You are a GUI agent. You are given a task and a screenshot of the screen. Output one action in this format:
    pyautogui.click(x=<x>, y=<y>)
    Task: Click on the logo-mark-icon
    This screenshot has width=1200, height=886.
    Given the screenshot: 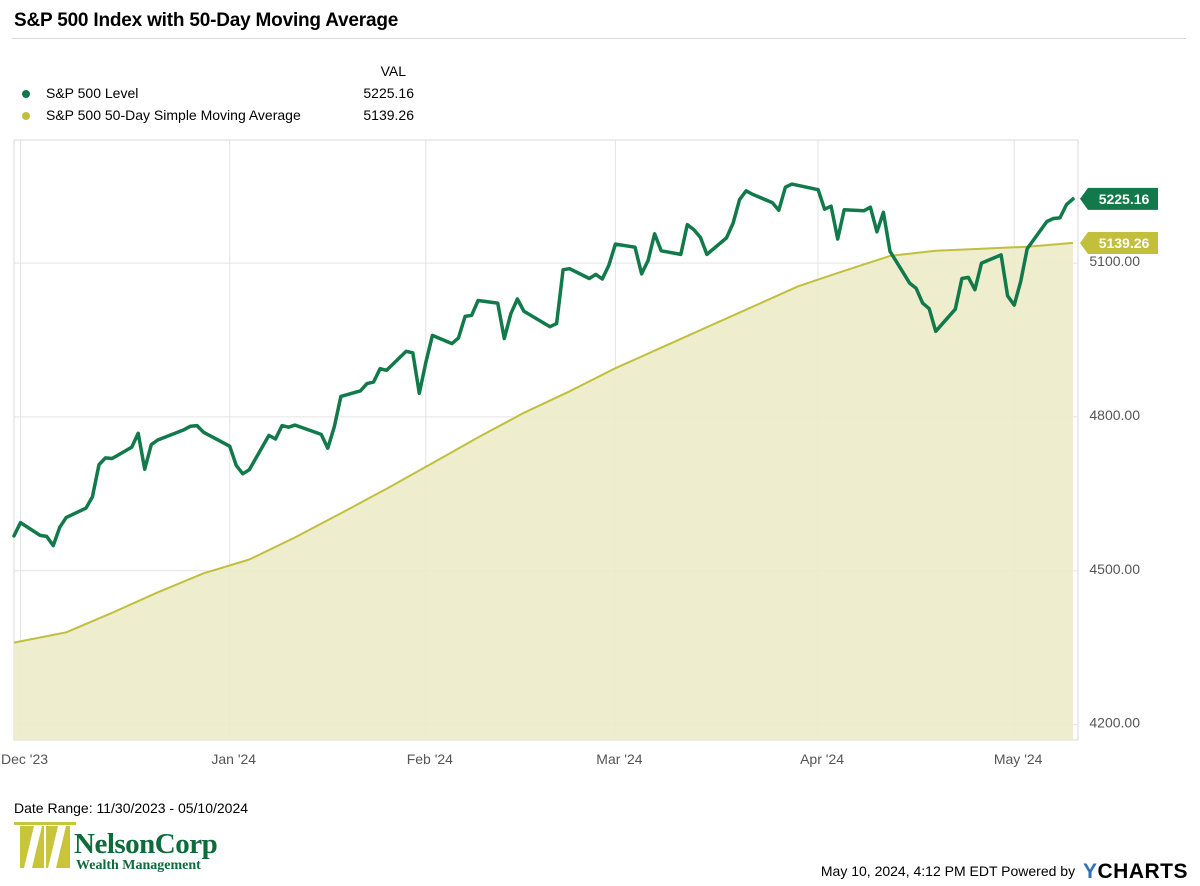 What is the action you would take?
    pyautogui.click(x=45, y=845)
    